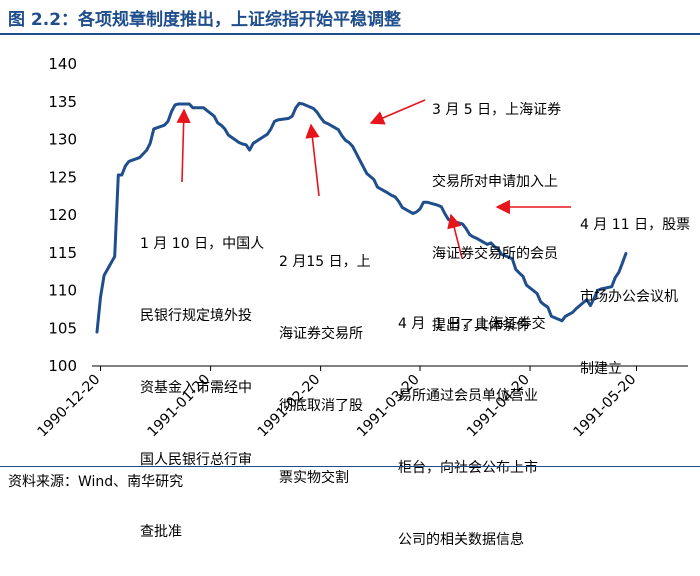  I want to click on annotation-line: 公司的相关数据信息, so click(461, 540).